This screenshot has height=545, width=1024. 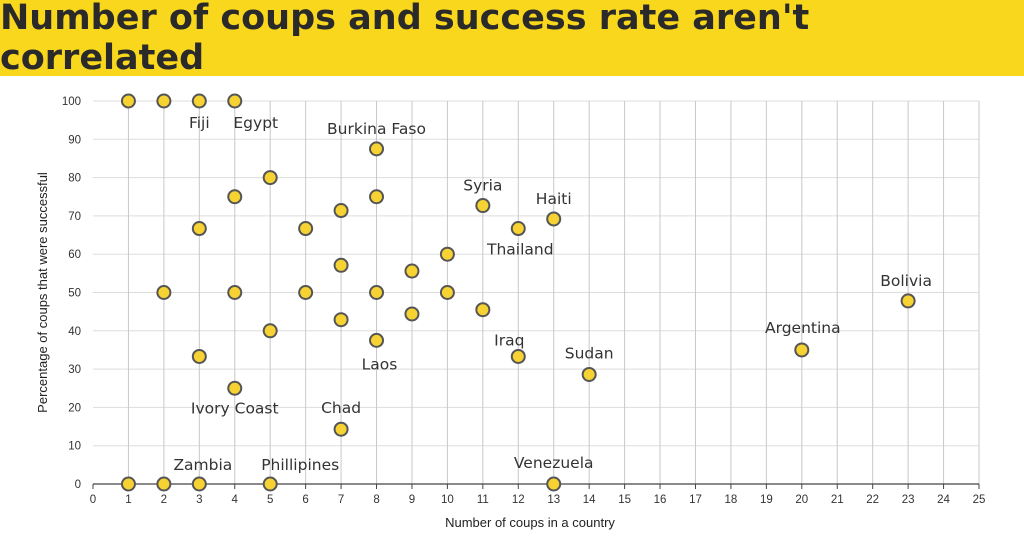 What do you see at coordinates (74, 217) in the screenshot?
I see `y-tick-label: 70` at bounding box center [74, 217].